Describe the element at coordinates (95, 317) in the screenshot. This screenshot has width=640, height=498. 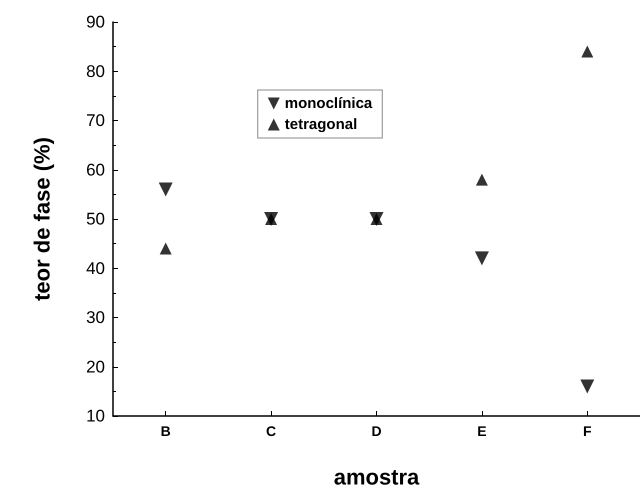
I see `y-tick-label: 30` at that location.